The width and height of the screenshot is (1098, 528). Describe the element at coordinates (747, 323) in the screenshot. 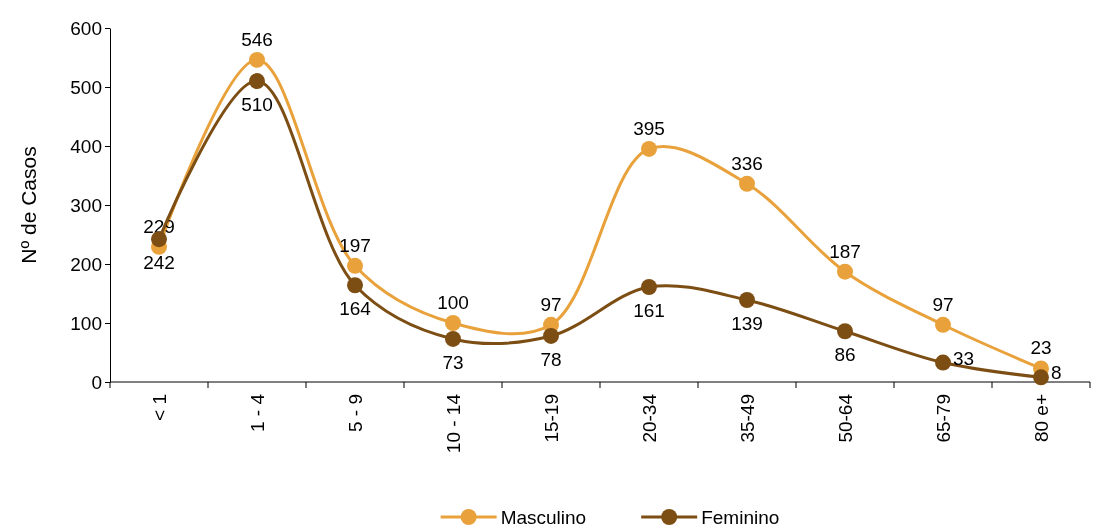

I see `data-label: 139` at that location.